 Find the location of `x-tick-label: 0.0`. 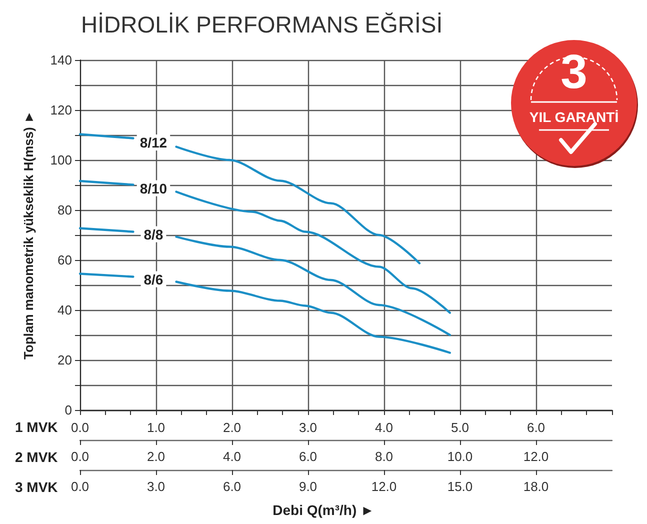

x-tick-label: 0.0 is located at coordinates (80, 486).